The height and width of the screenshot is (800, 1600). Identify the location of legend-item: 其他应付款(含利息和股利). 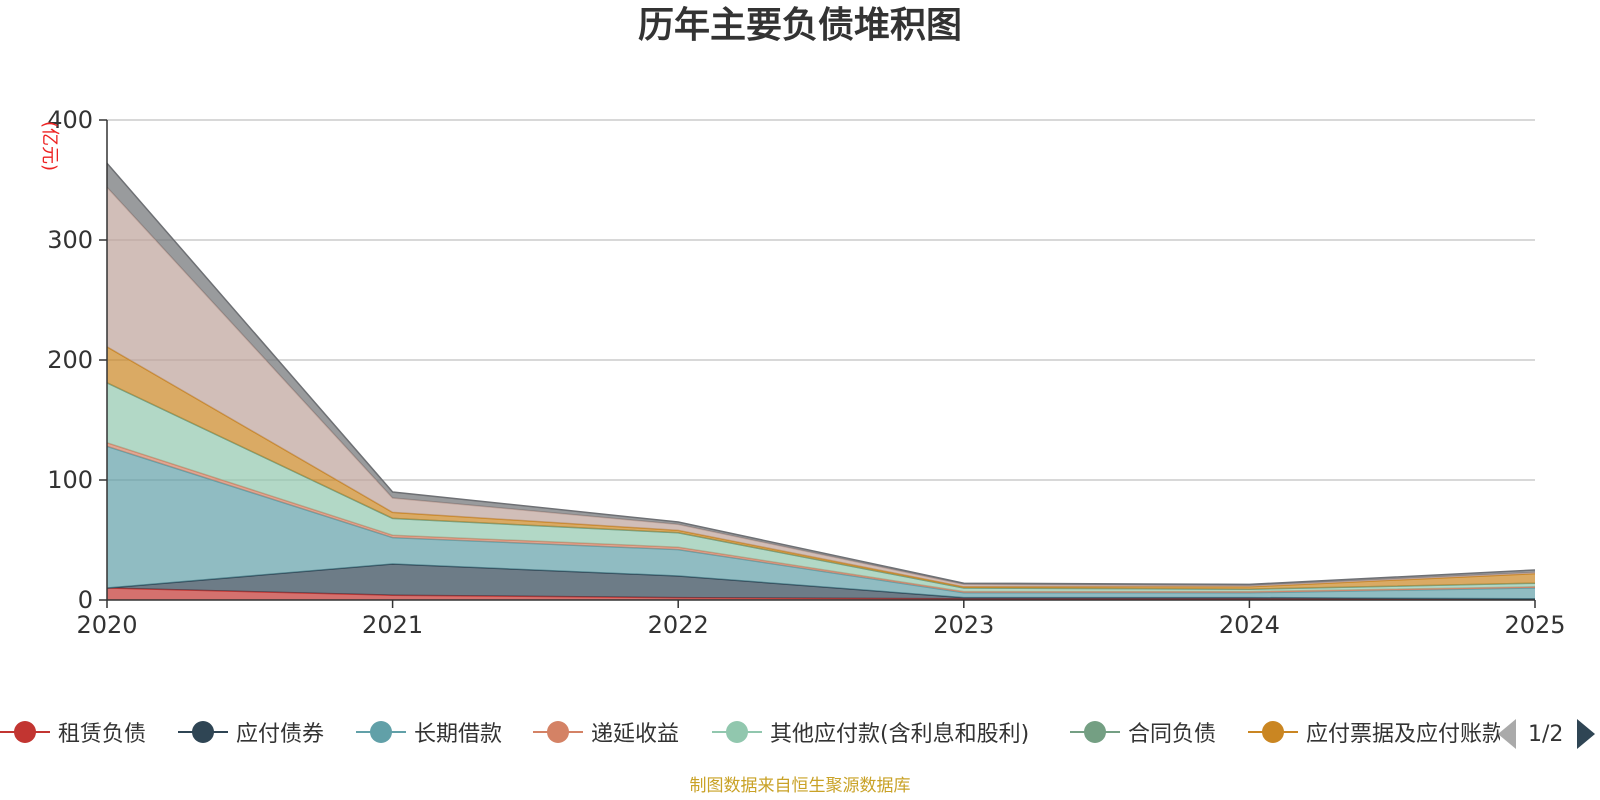
(870, 732).